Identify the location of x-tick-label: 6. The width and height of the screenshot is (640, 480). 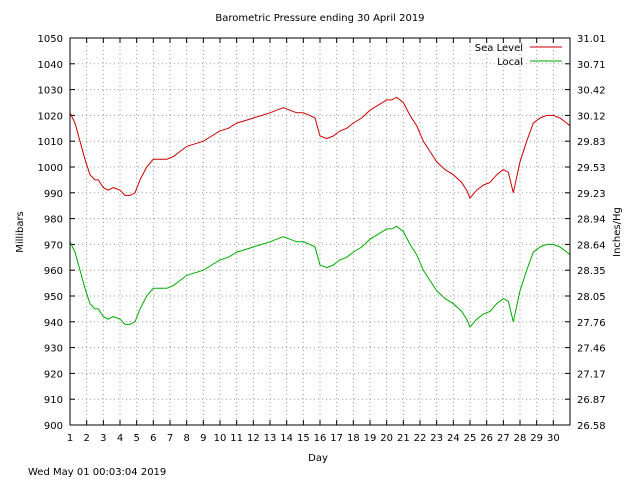
(153, 438).